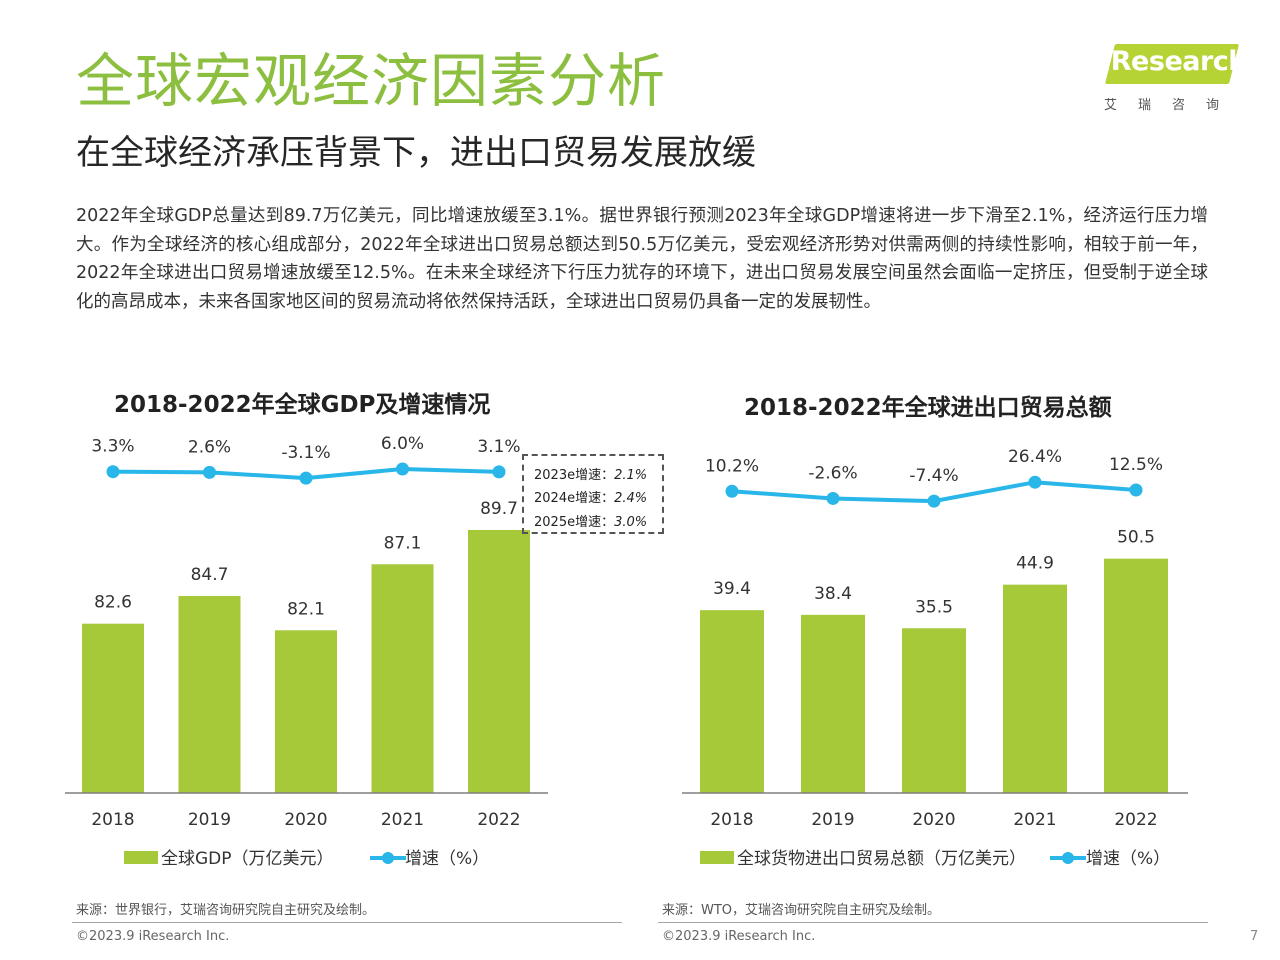  I want to click on forecast-value: 2.4%, so click(631, 498).